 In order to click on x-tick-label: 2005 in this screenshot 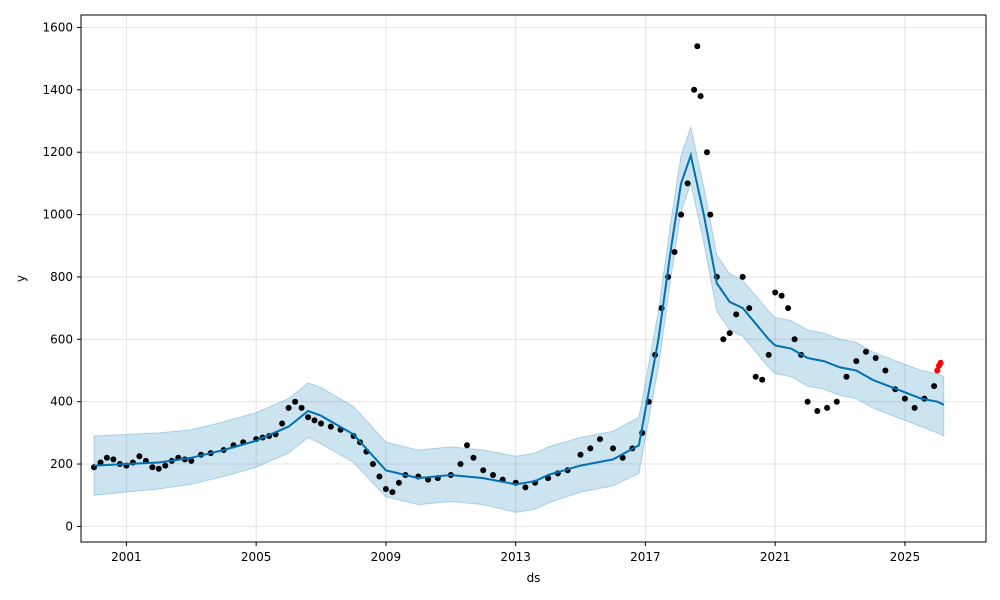, I will do `click(256, 557)`.